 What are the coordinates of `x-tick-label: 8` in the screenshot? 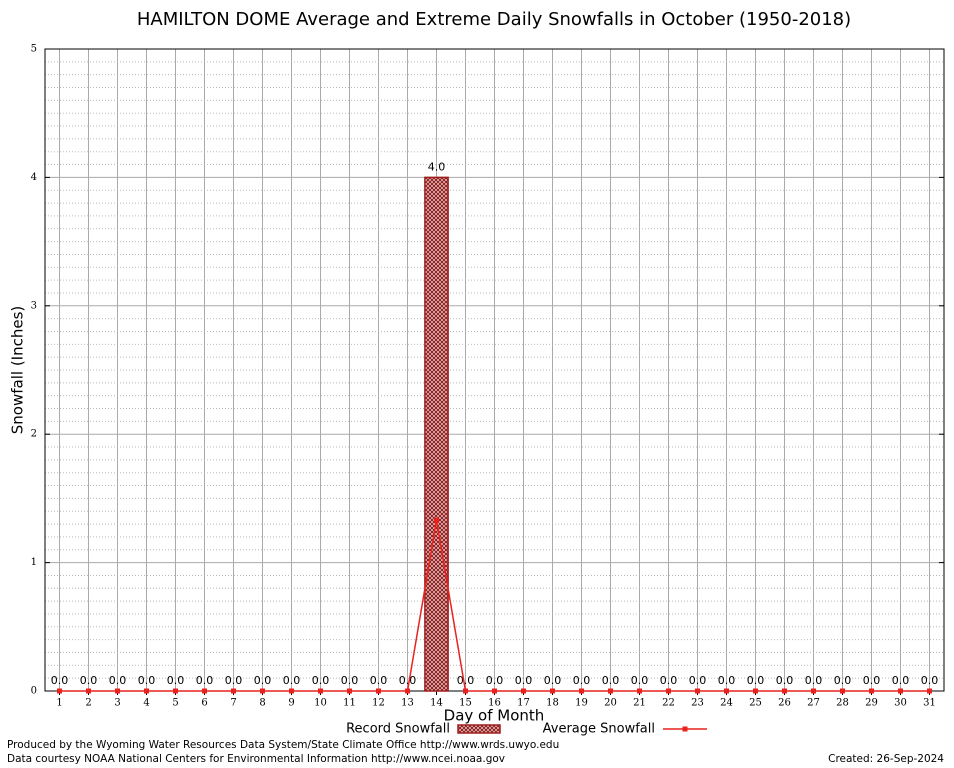 It's located at (262, 703).